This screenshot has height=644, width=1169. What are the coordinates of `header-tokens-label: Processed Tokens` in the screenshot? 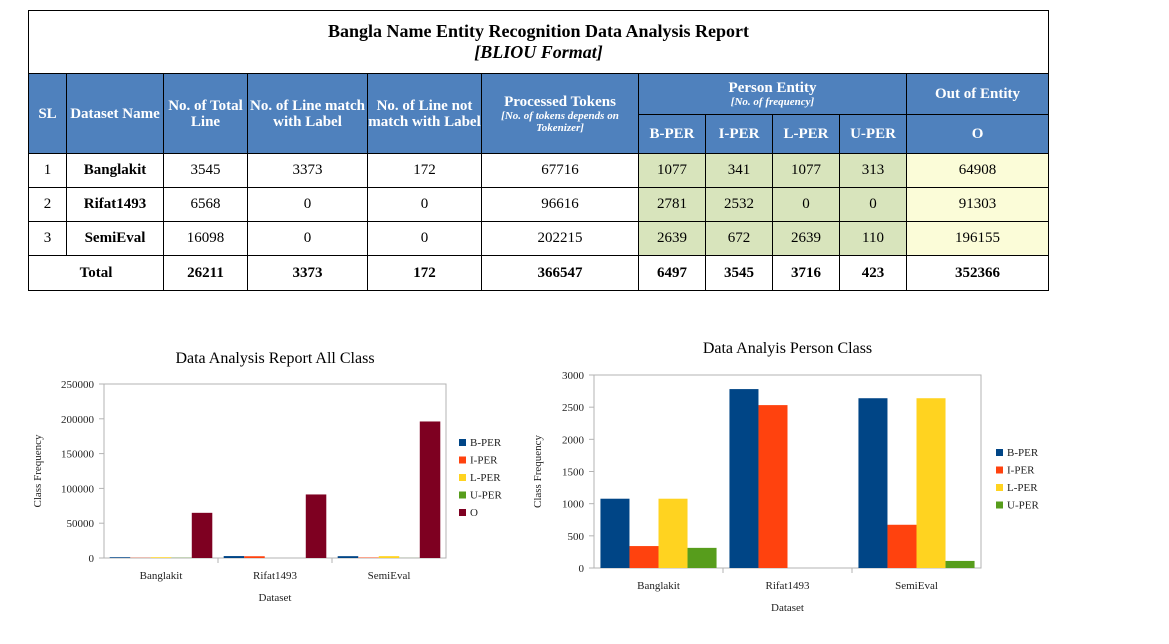 It's located at (560, 101).